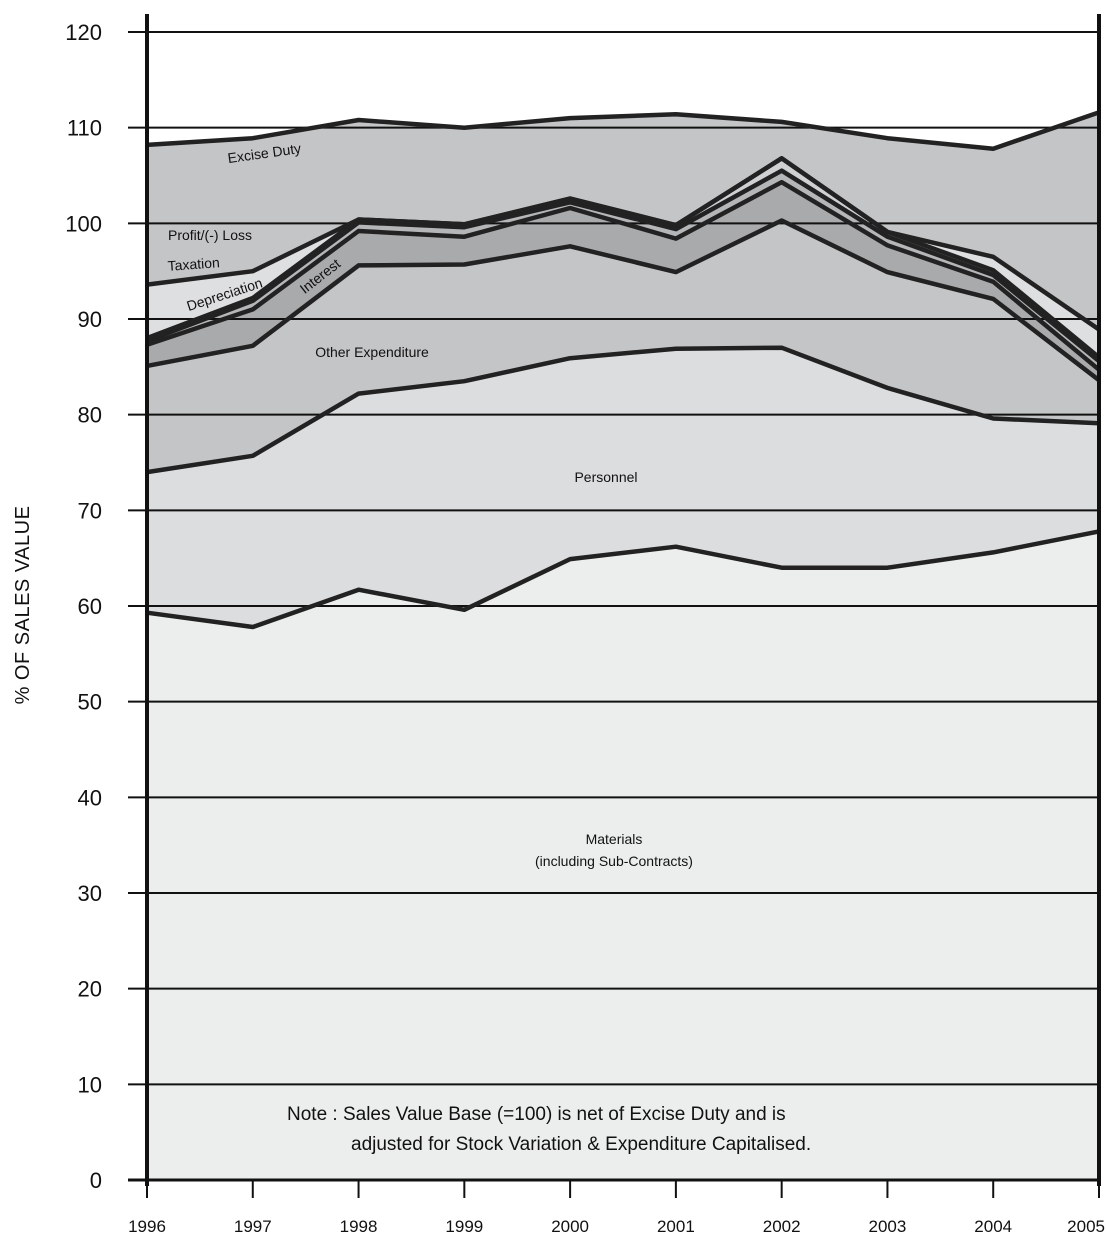 The height and width of the screenshot is (1235, 1107). I want to click on y-tick-label: 120, so click(83, 32).